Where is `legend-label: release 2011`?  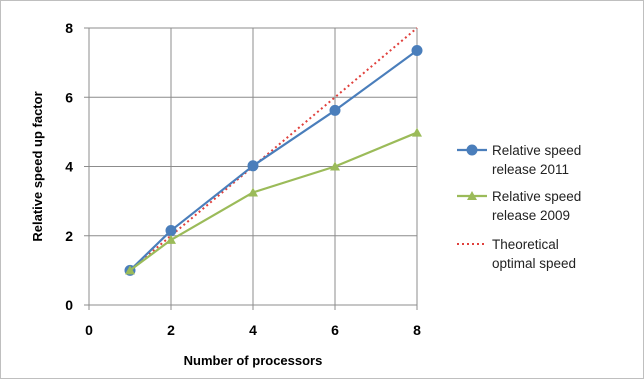 legend-label: release 2011 is located at coordinates (530, 169).